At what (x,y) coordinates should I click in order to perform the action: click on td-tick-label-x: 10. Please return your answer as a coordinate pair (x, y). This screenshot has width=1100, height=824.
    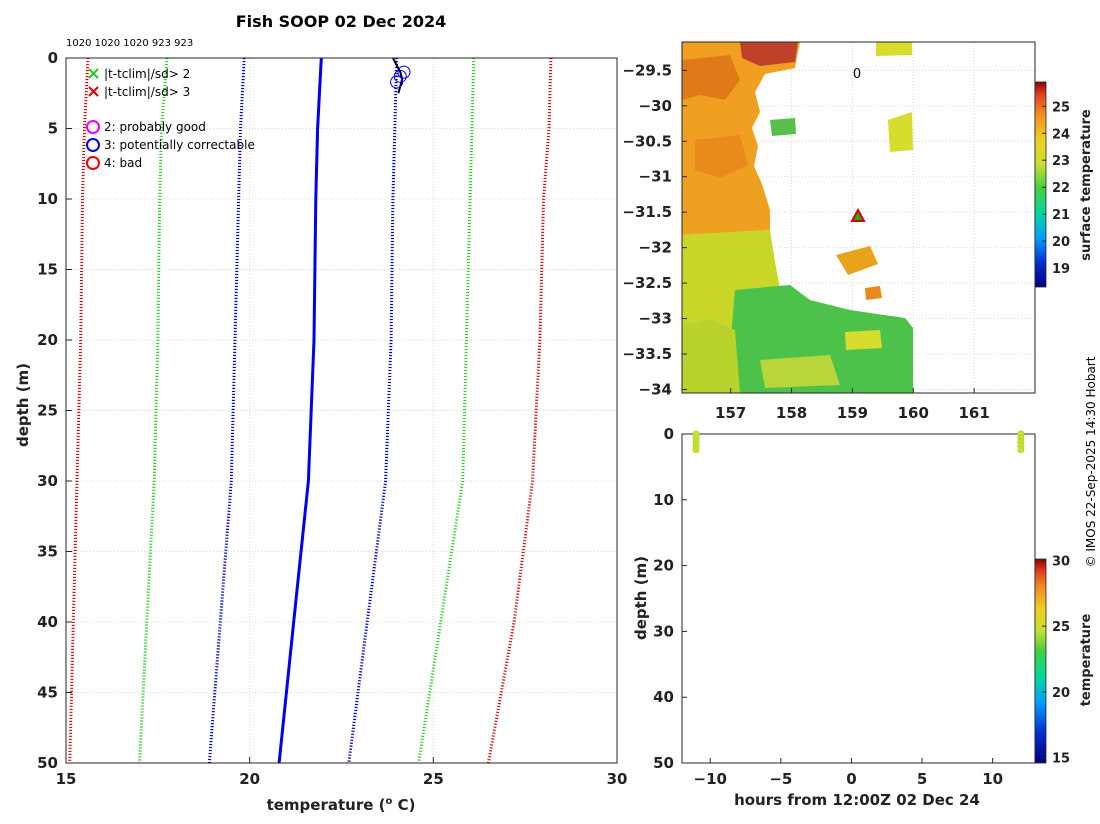
    Looking at the image, I should click on (992, 779).